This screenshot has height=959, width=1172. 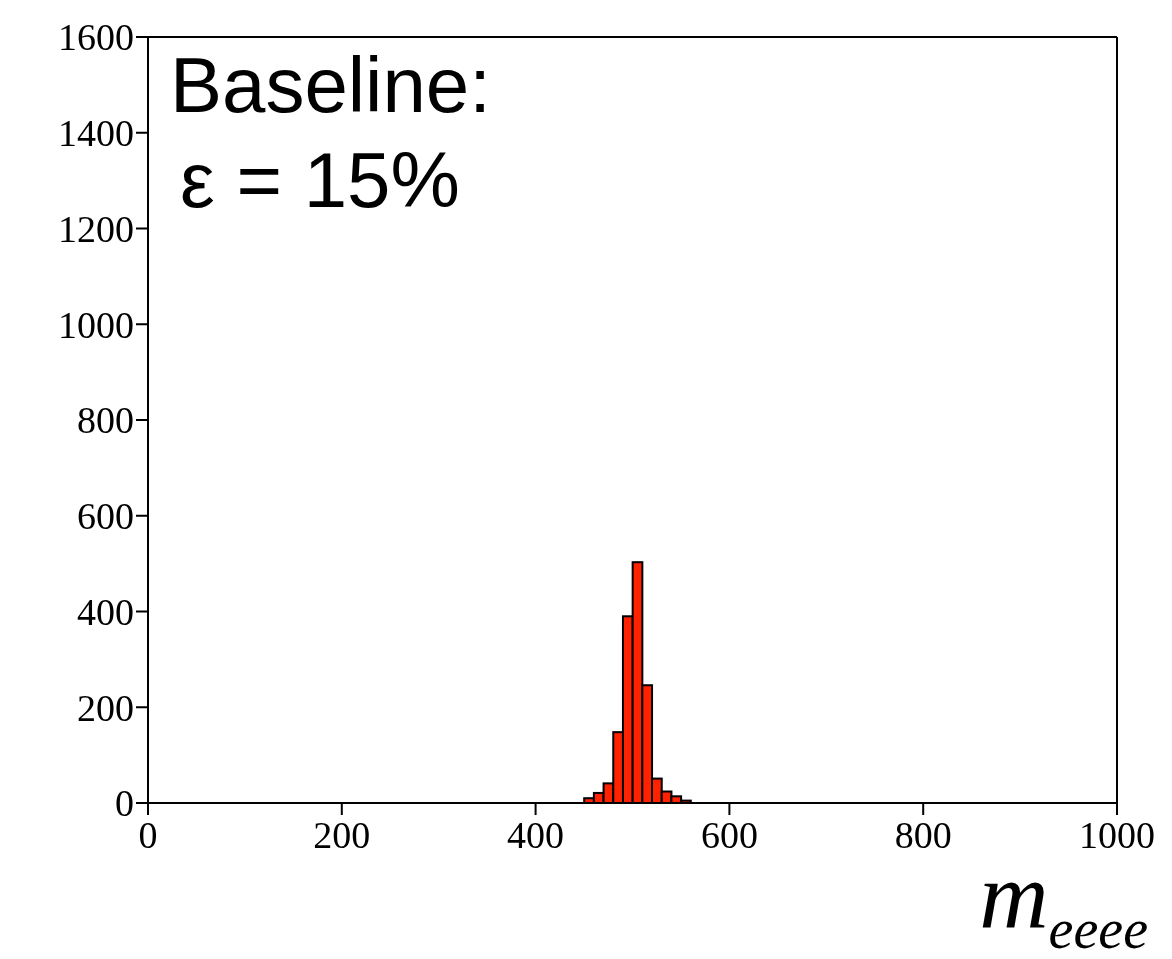 I want to click on x-tick-label: 400, so click(x=536, y=834).